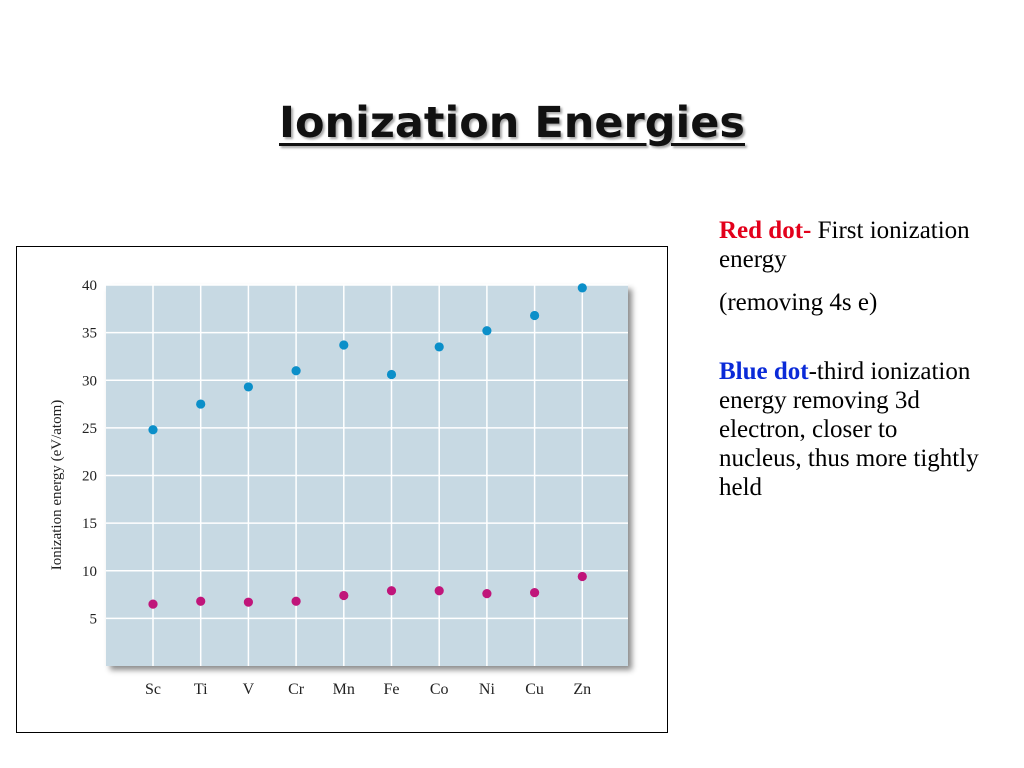 The image size is (1024, 768). Describe the element at coordinates (798, 302) in the screenshot. I see `red-note-extra: (removing 4s e)` at that location.